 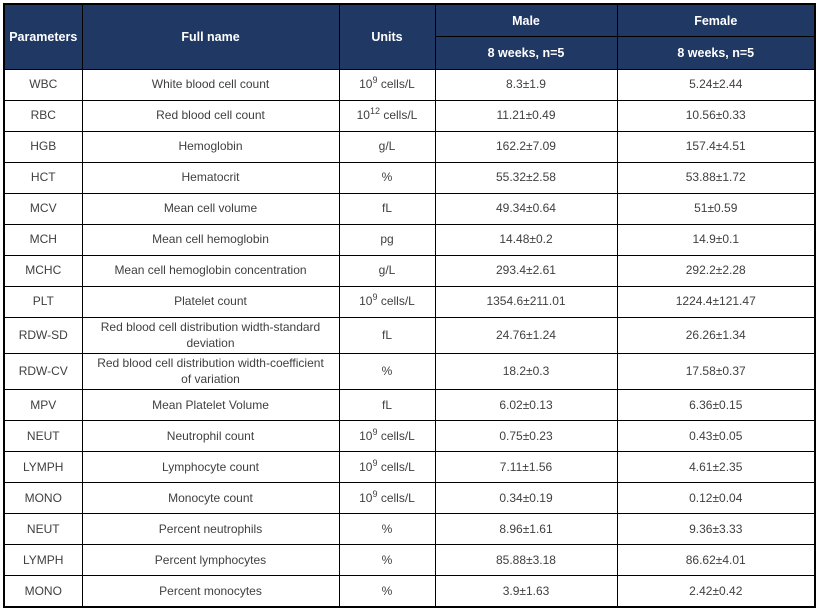 I want to click on male-value-cell: 162.2±7.09, so click(x=526, y=147).